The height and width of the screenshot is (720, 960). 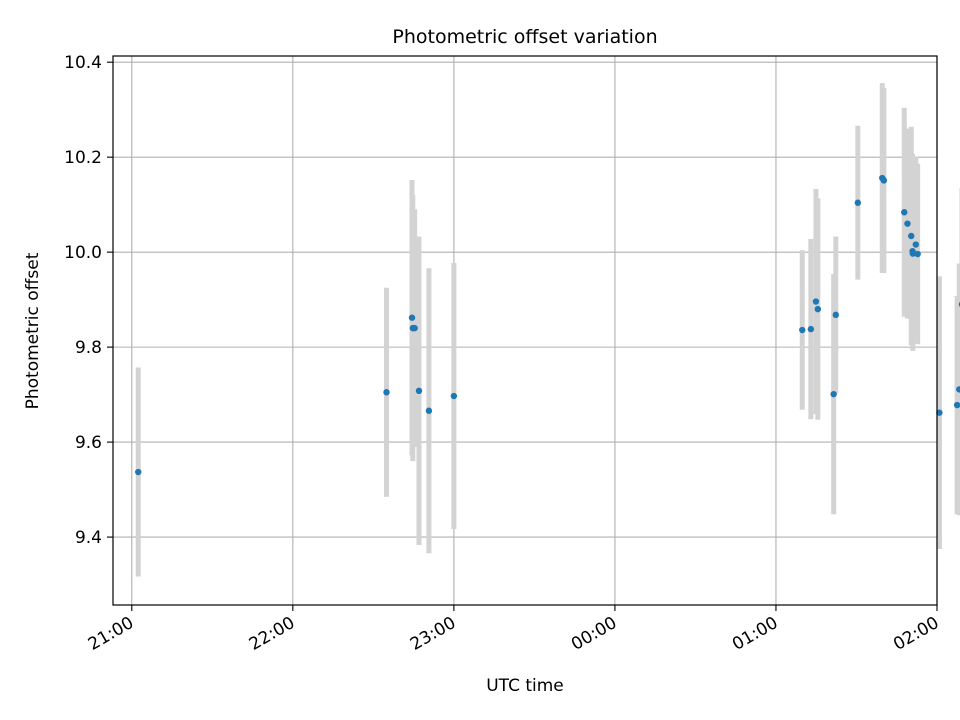 What do you see at coordinates (83, 63) in the screenshot?
I see `y-tick-label: 10.4` at bounding box center [83, 63].